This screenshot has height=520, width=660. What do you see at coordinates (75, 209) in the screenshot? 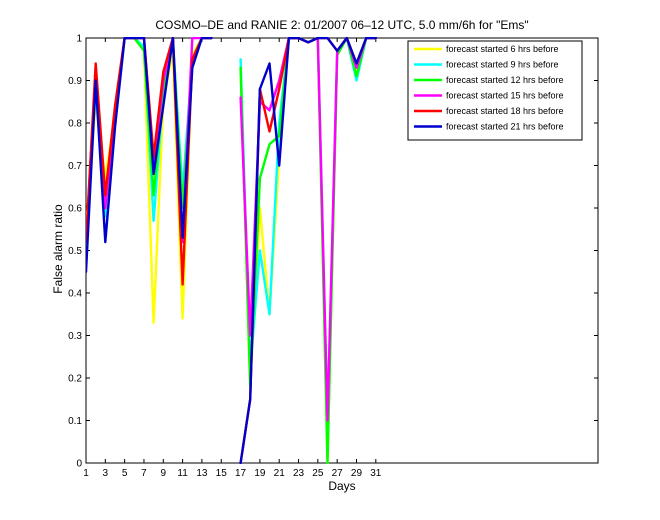
I see `y-tick-label: 0.6` at bounding box center [75, 209].